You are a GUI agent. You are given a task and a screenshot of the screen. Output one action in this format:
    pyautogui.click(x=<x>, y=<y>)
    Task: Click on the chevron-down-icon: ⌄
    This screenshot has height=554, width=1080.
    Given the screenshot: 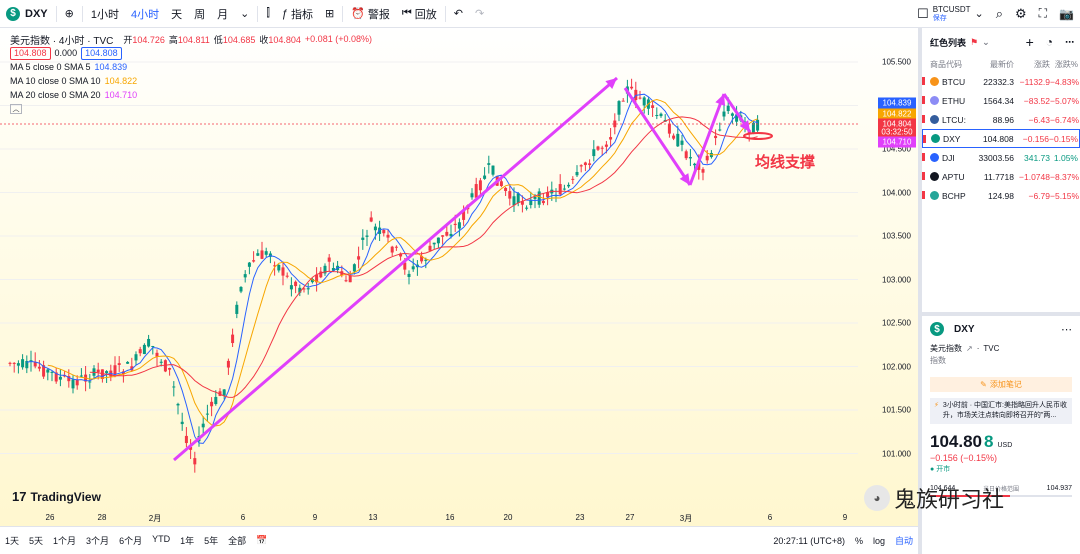 What is the action you would take?
    pyautogui.click(x=986, y=41)
    